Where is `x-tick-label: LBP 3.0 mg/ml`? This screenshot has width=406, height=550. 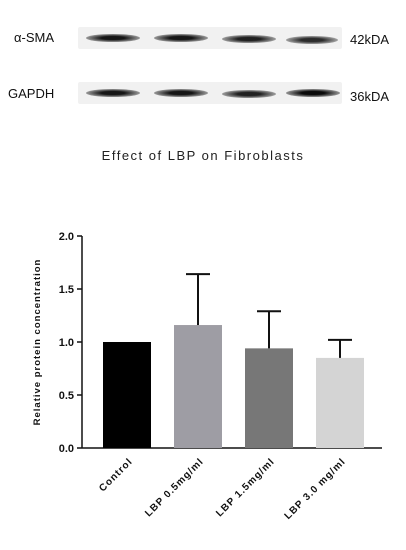
x-tick-label: LBP 3.0 mg/ml is located at coordinates (316, 489).